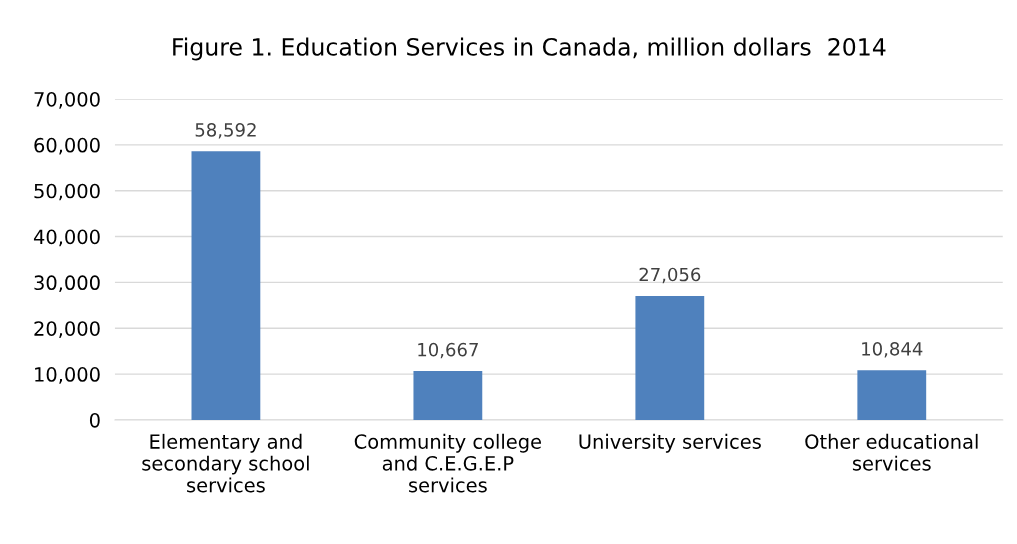 Image resolution: width=1017 pixels, height=544 pixels. What do you see at coordinates (94, 420) in the screenshot?
I see `y-tick-label: 0` at bounding box center [94, 420].